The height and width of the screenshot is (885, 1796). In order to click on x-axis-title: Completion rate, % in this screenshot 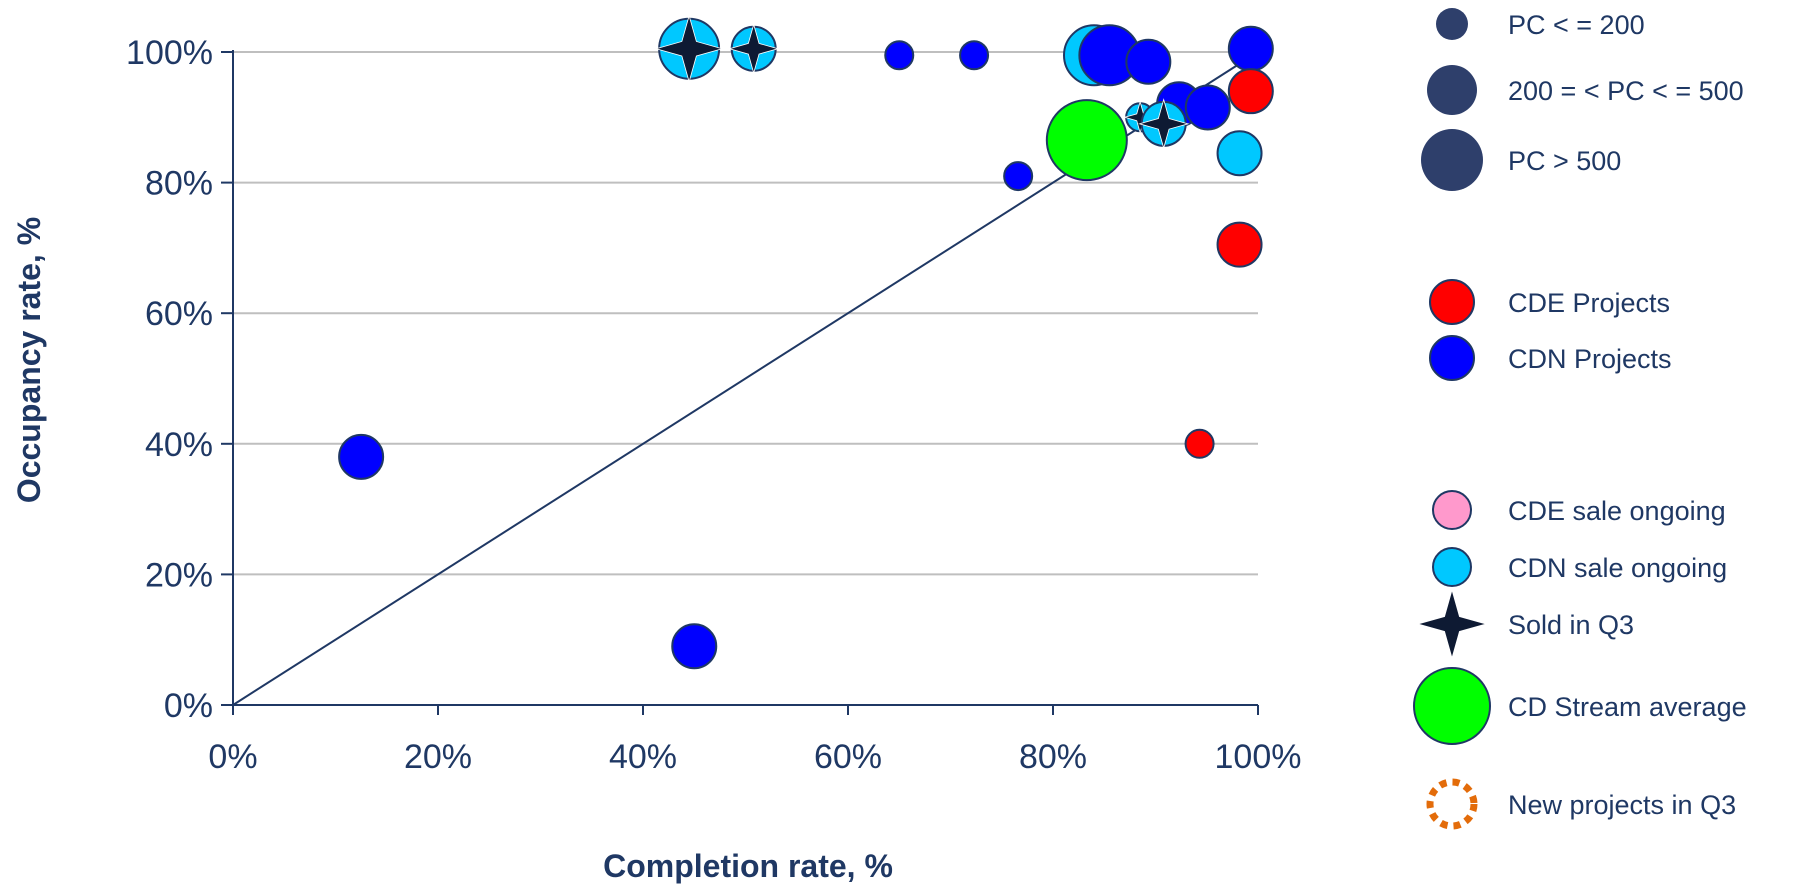, I will do `click(748, 866)`.